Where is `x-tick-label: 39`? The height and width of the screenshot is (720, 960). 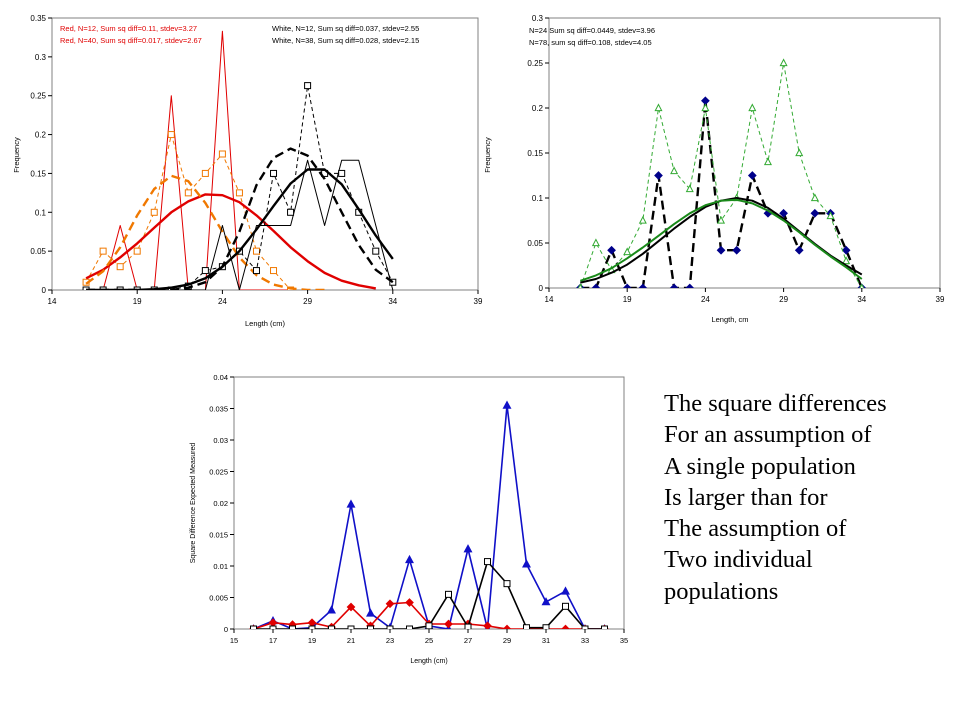
x-tick-label: 39 is located at coordinates (940, 299).